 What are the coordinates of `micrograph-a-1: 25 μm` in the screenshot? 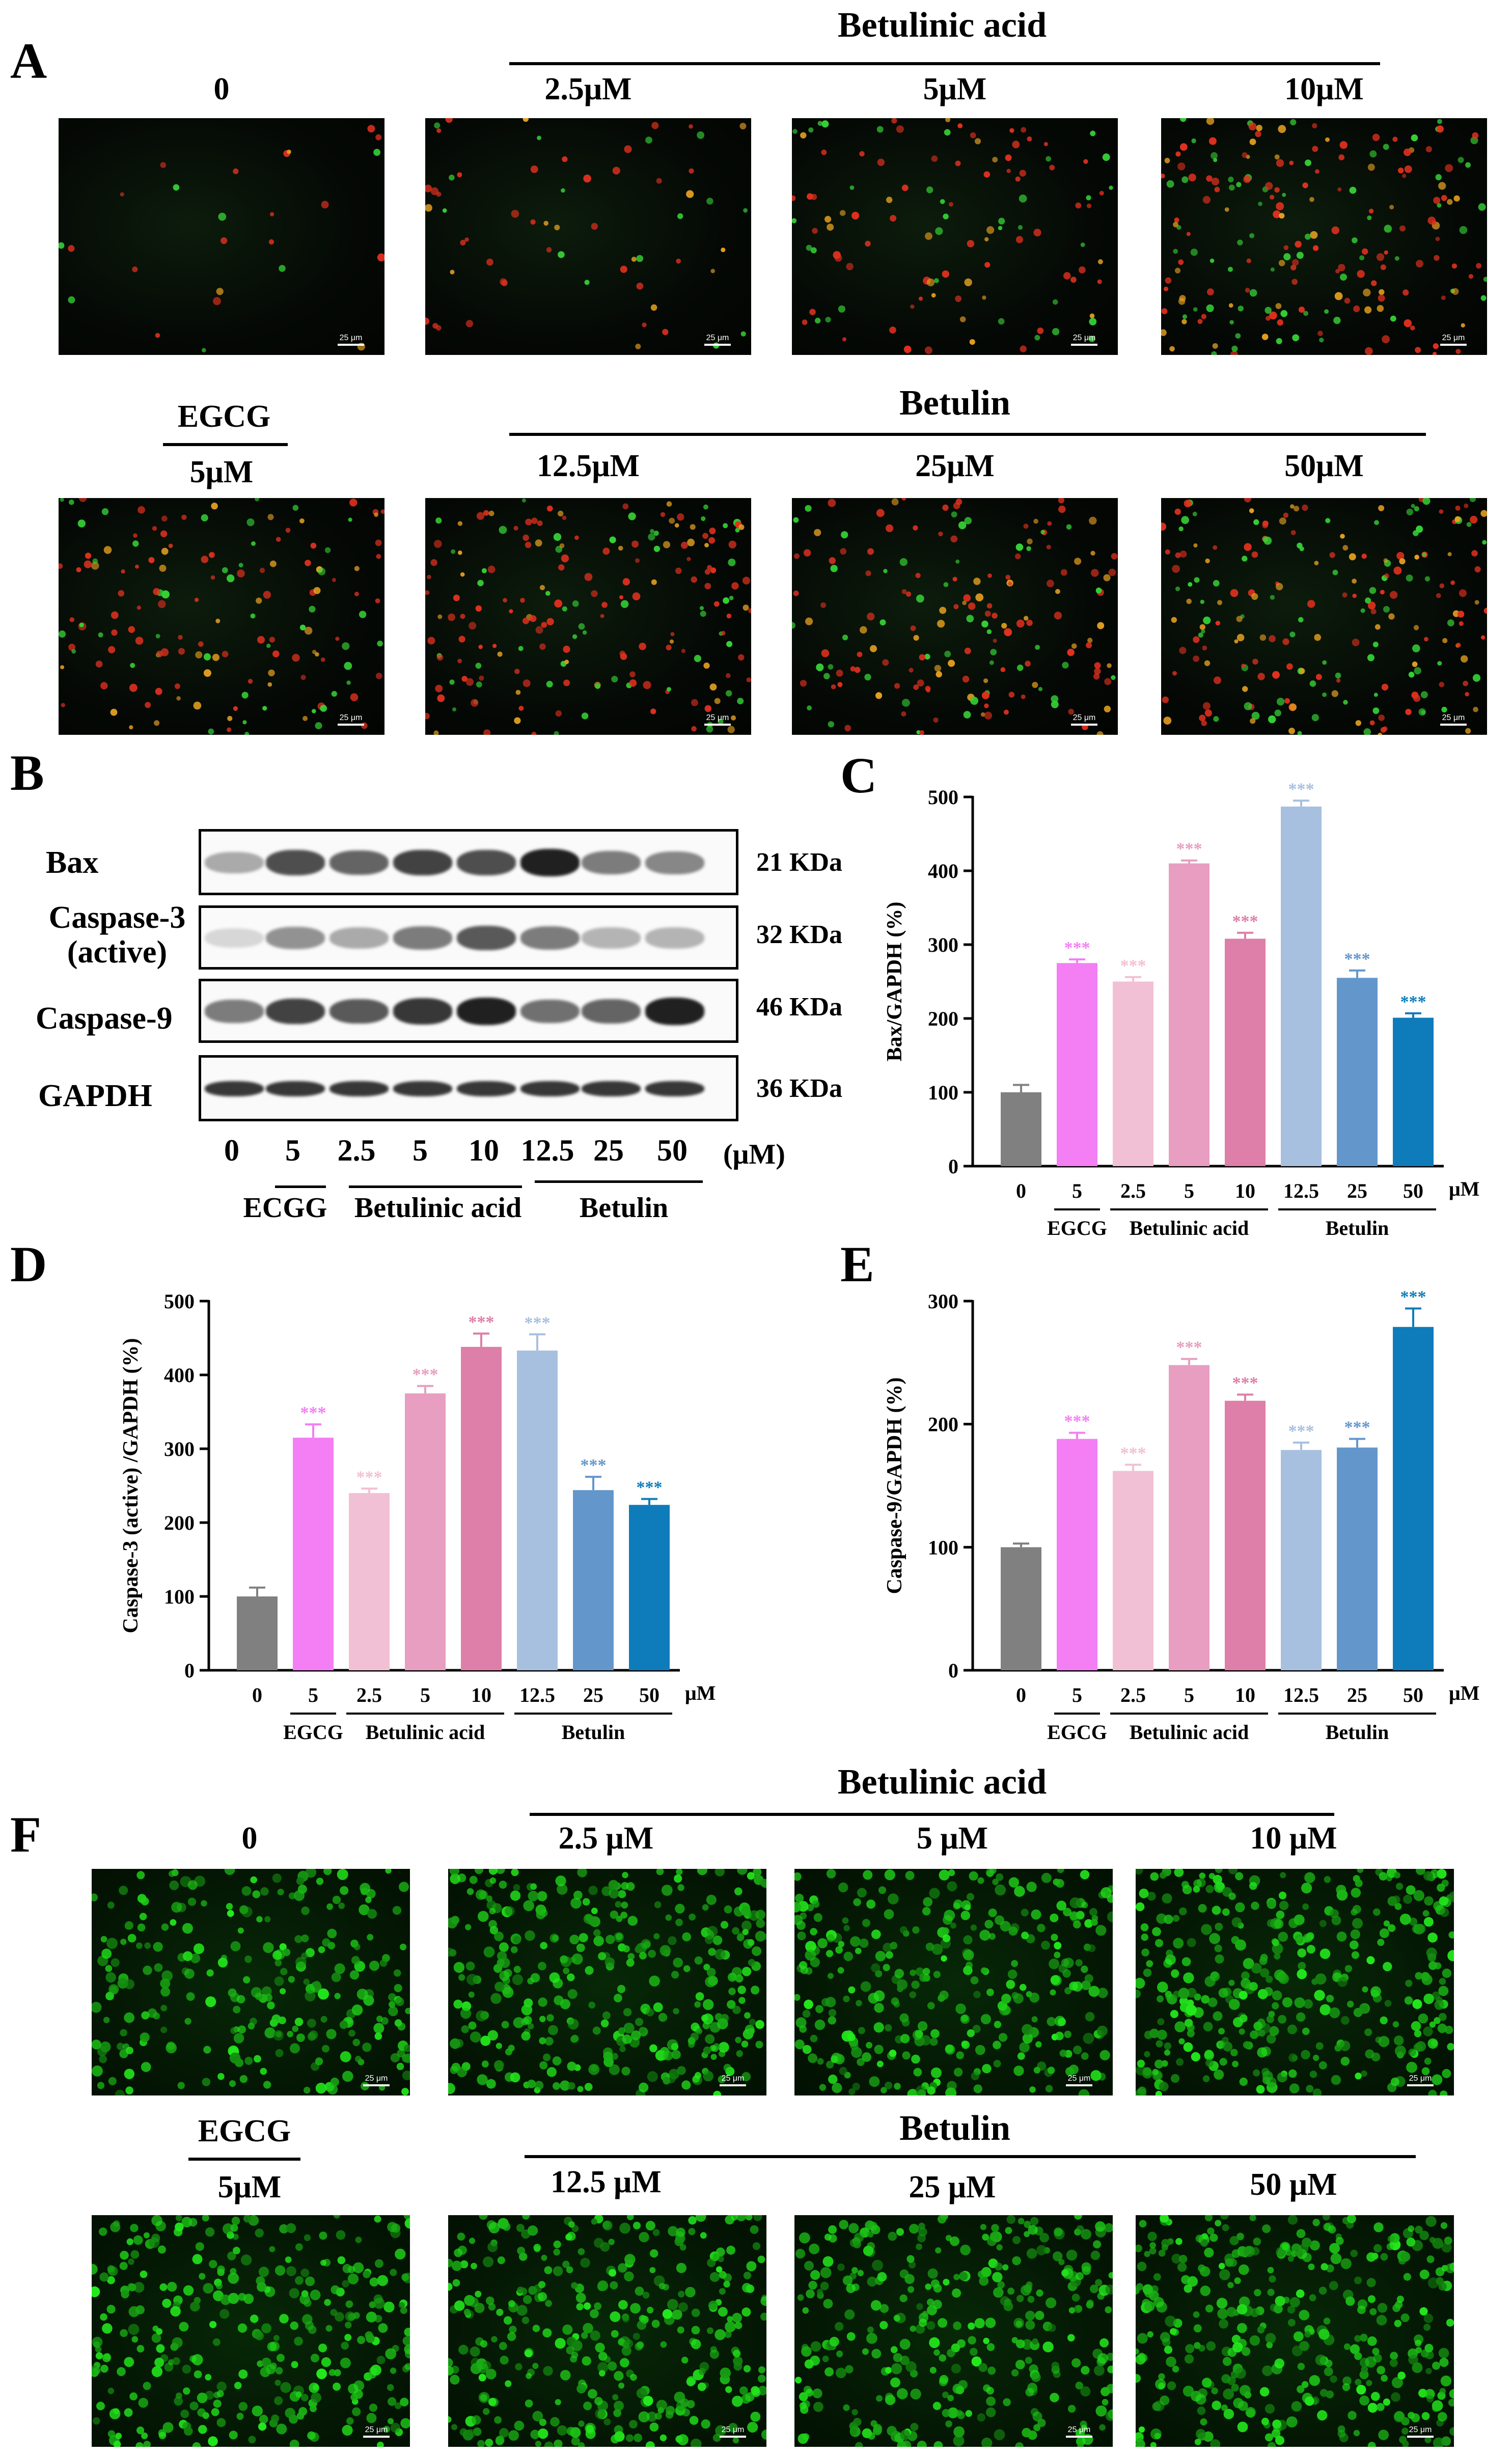 It's located at (221, 236).